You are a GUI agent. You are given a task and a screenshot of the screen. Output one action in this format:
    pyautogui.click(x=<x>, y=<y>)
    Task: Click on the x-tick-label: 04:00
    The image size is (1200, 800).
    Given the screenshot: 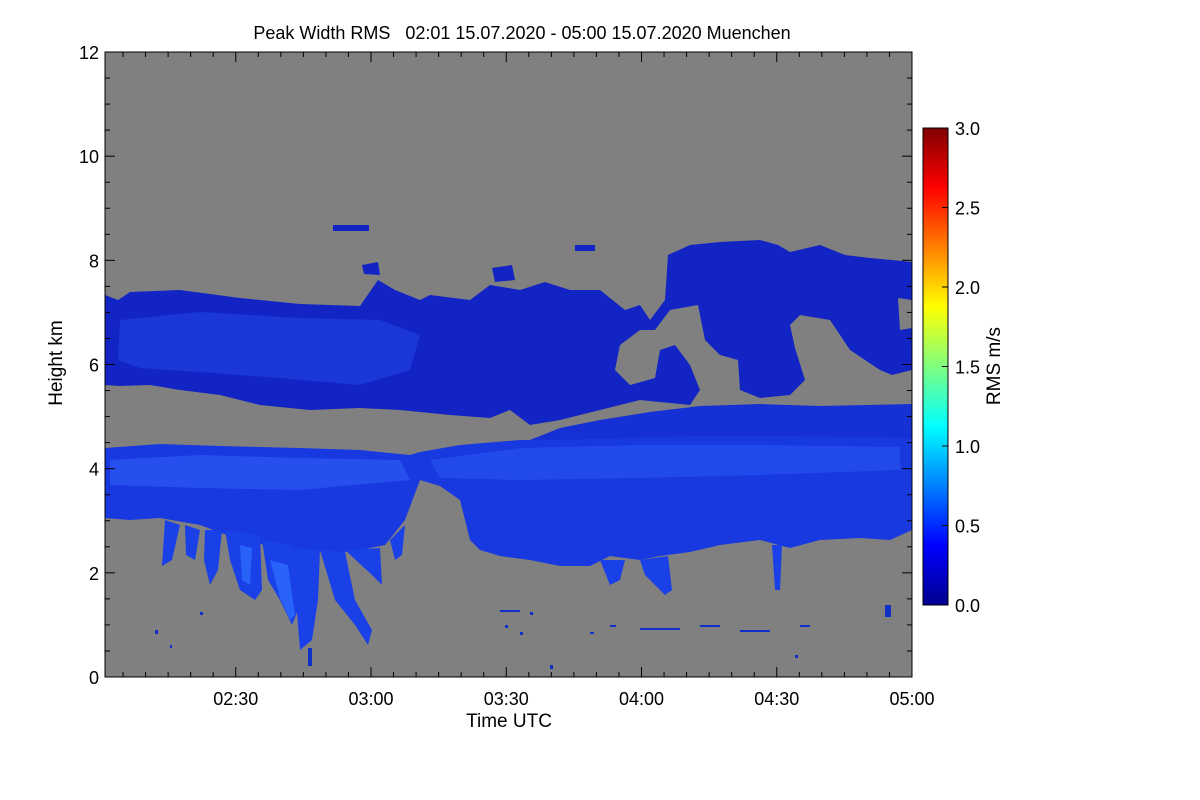 What is the action you would take?
    pyautogui.click(x=641, y=699)
    